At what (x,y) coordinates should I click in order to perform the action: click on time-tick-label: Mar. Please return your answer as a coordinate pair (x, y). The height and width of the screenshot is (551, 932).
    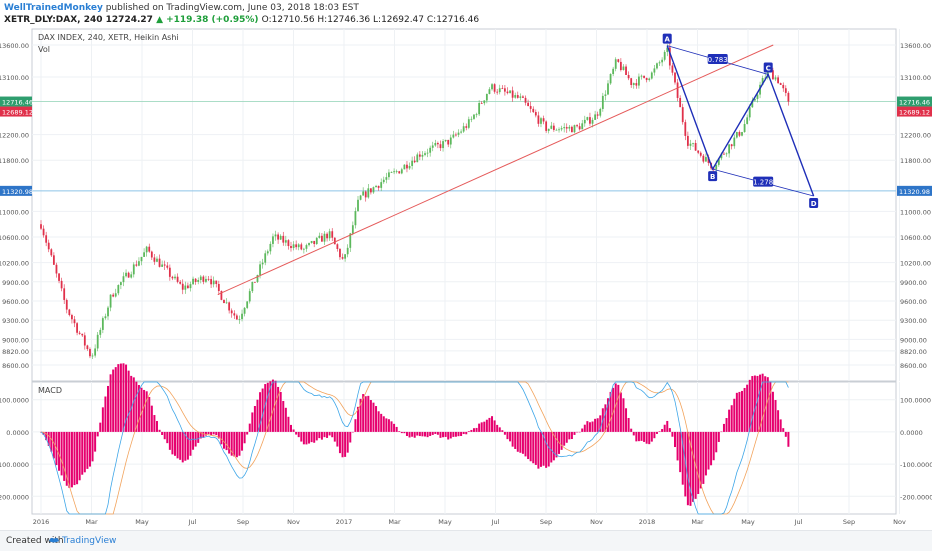
    Looking at the image, I should click on (91, 522).